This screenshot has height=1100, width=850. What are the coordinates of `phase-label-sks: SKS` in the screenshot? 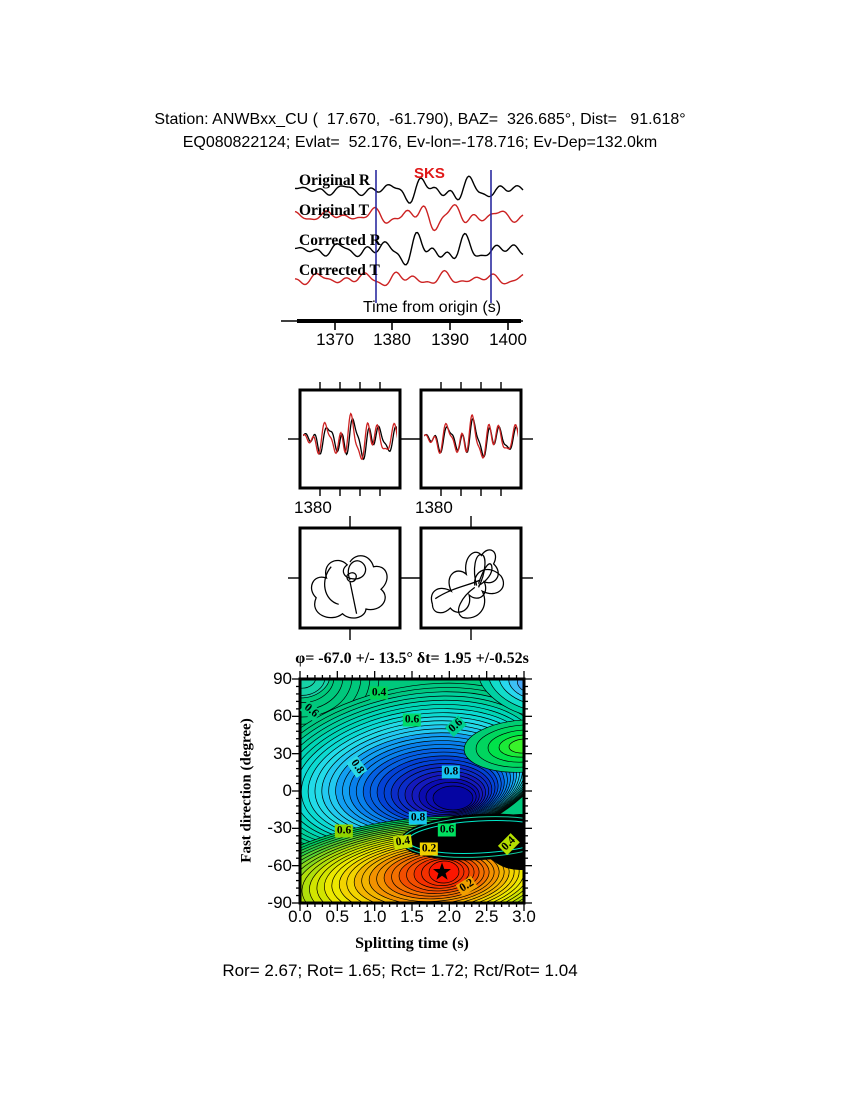 It's located at (429, 173).